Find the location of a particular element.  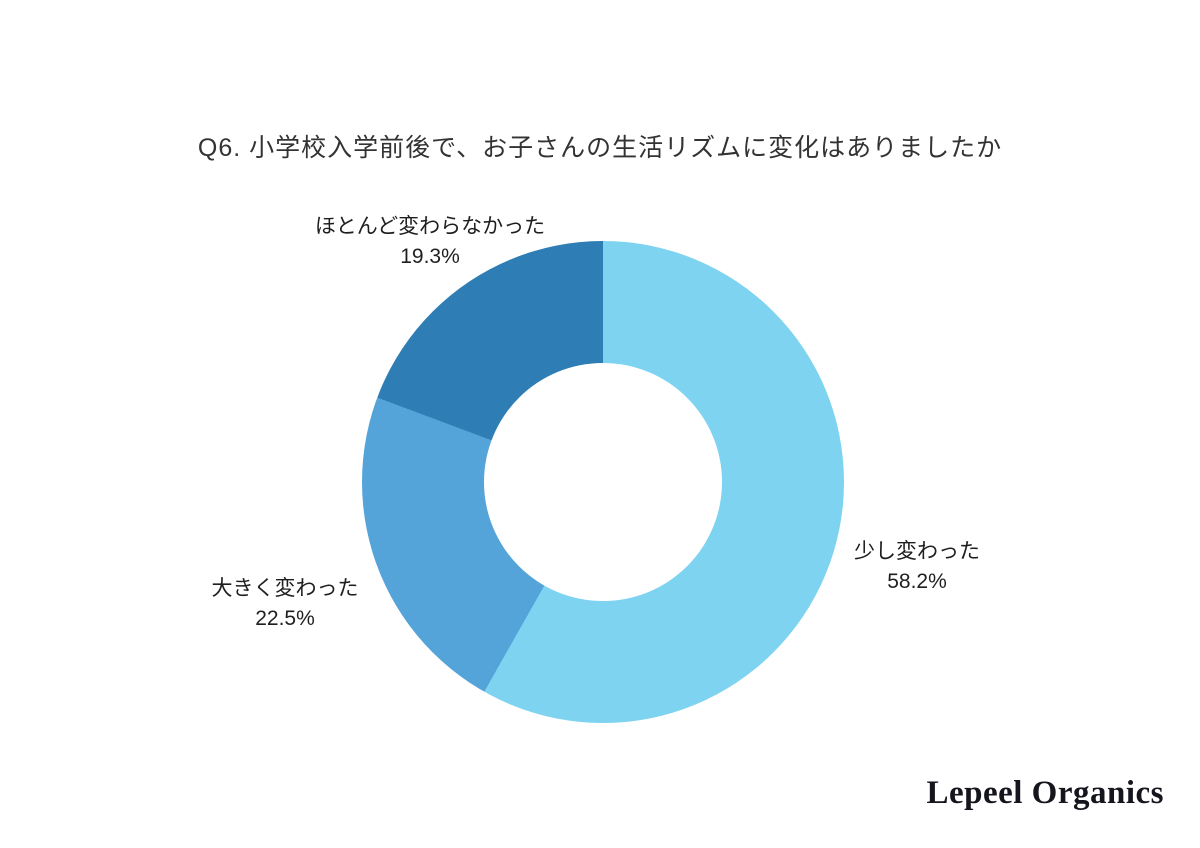

donut-hole is located at coordinates (603, 482).